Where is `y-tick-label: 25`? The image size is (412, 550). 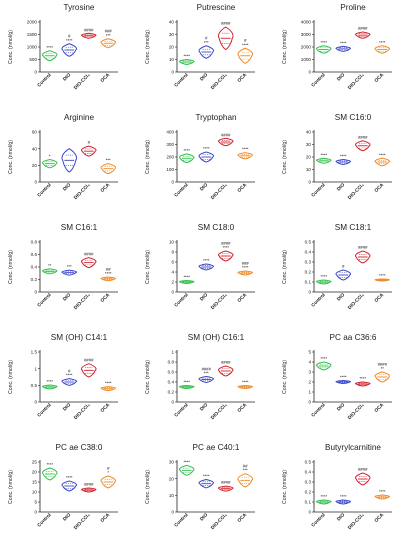 y-tick-label: 25 is located at coordinates (35, 462).